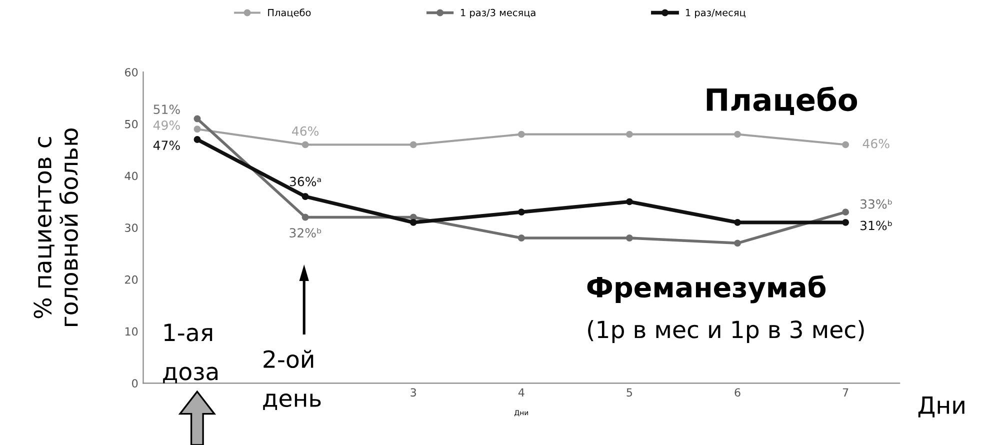 This screenshot has height=445, width=981. I want to click on legend-label: 1 раз/3 месяца, so click(498, 13).